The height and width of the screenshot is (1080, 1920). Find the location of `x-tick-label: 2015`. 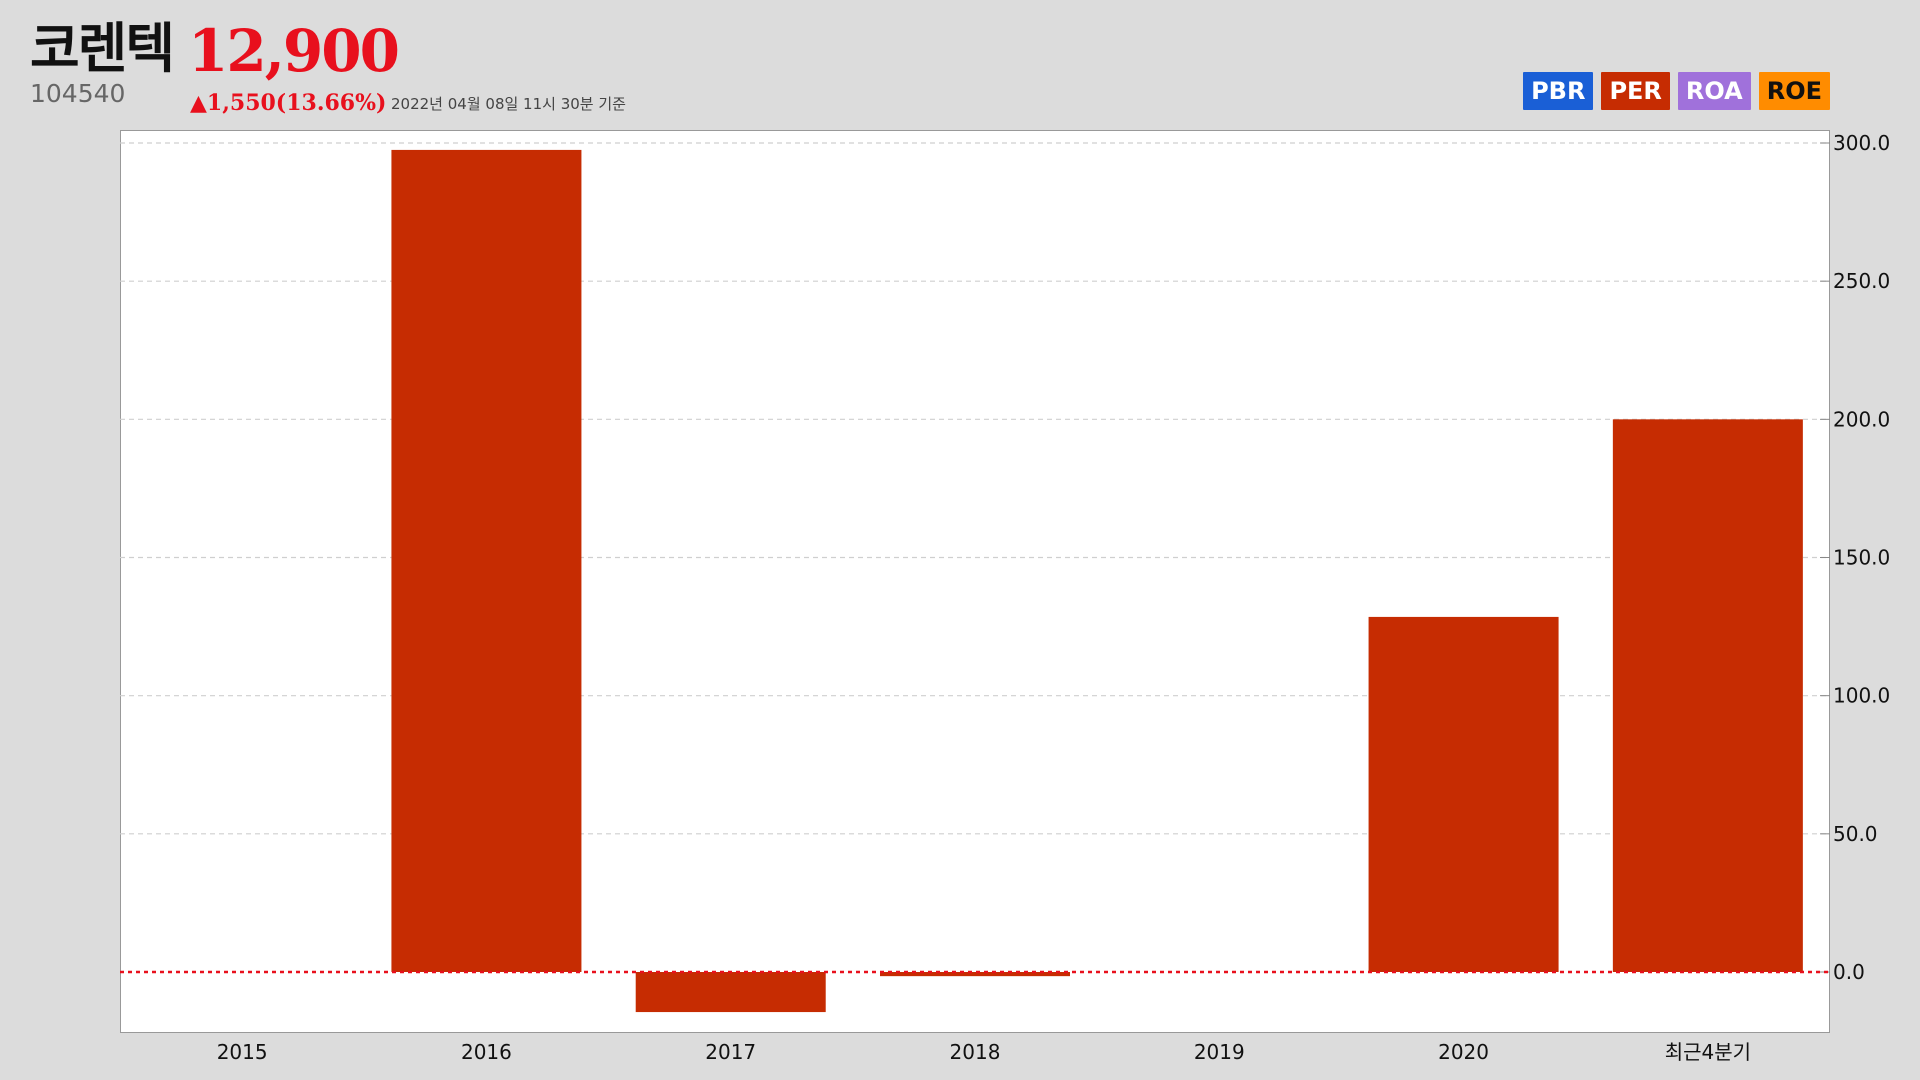

x-tick-label: 2015 is located at coordinates (242, 1052).